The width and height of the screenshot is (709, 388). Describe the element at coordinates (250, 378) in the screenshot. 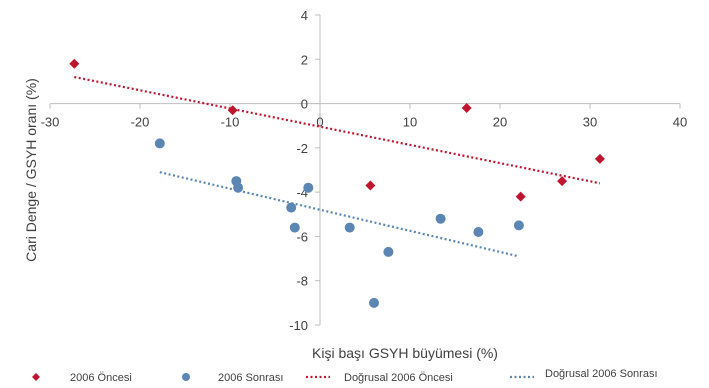

I see `legend-label-after-2006: 2006 Sonrası` at that location.